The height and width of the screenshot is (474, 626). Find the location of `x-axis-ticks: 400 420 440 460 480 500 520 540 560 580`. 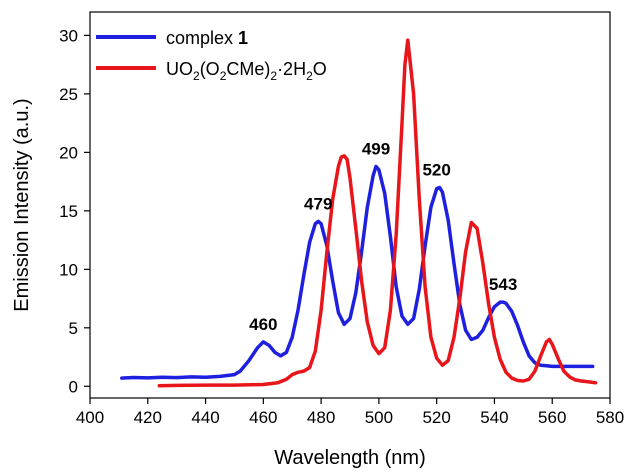

x-axis-ticks: 400 420 440 460 480 500 520 540 560 580 is located at coordinates (350, 412).